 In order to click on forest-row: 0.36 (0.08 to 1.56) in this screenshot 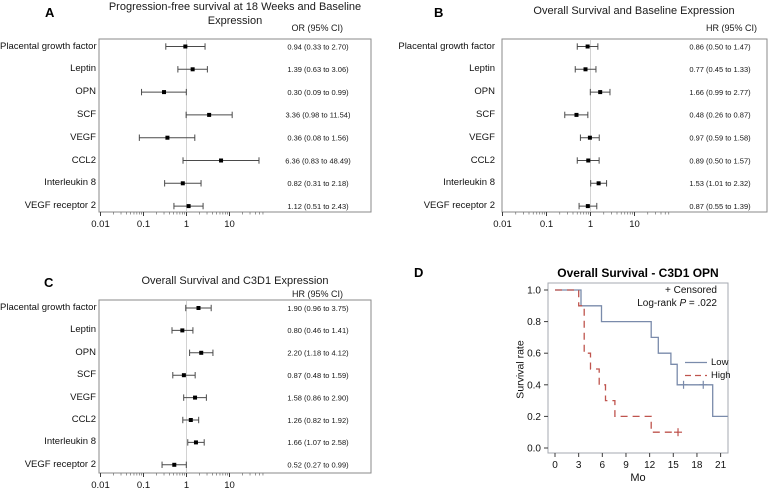, I will do `click(243, 138)`.